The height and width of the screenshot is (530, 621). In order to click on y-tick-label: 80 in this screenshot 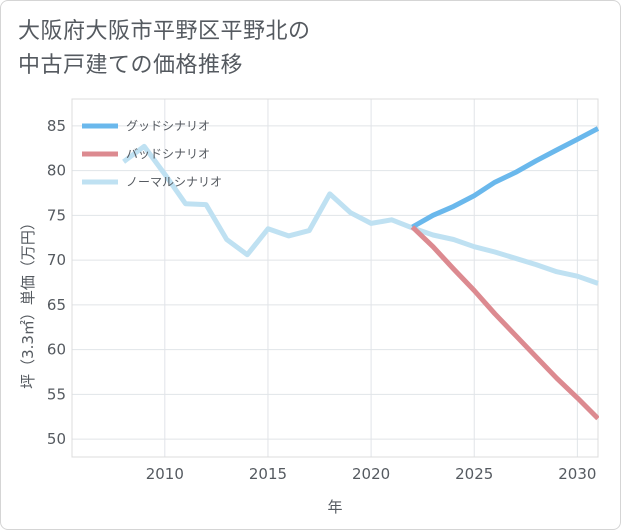, I will do `click(56, 171)`.